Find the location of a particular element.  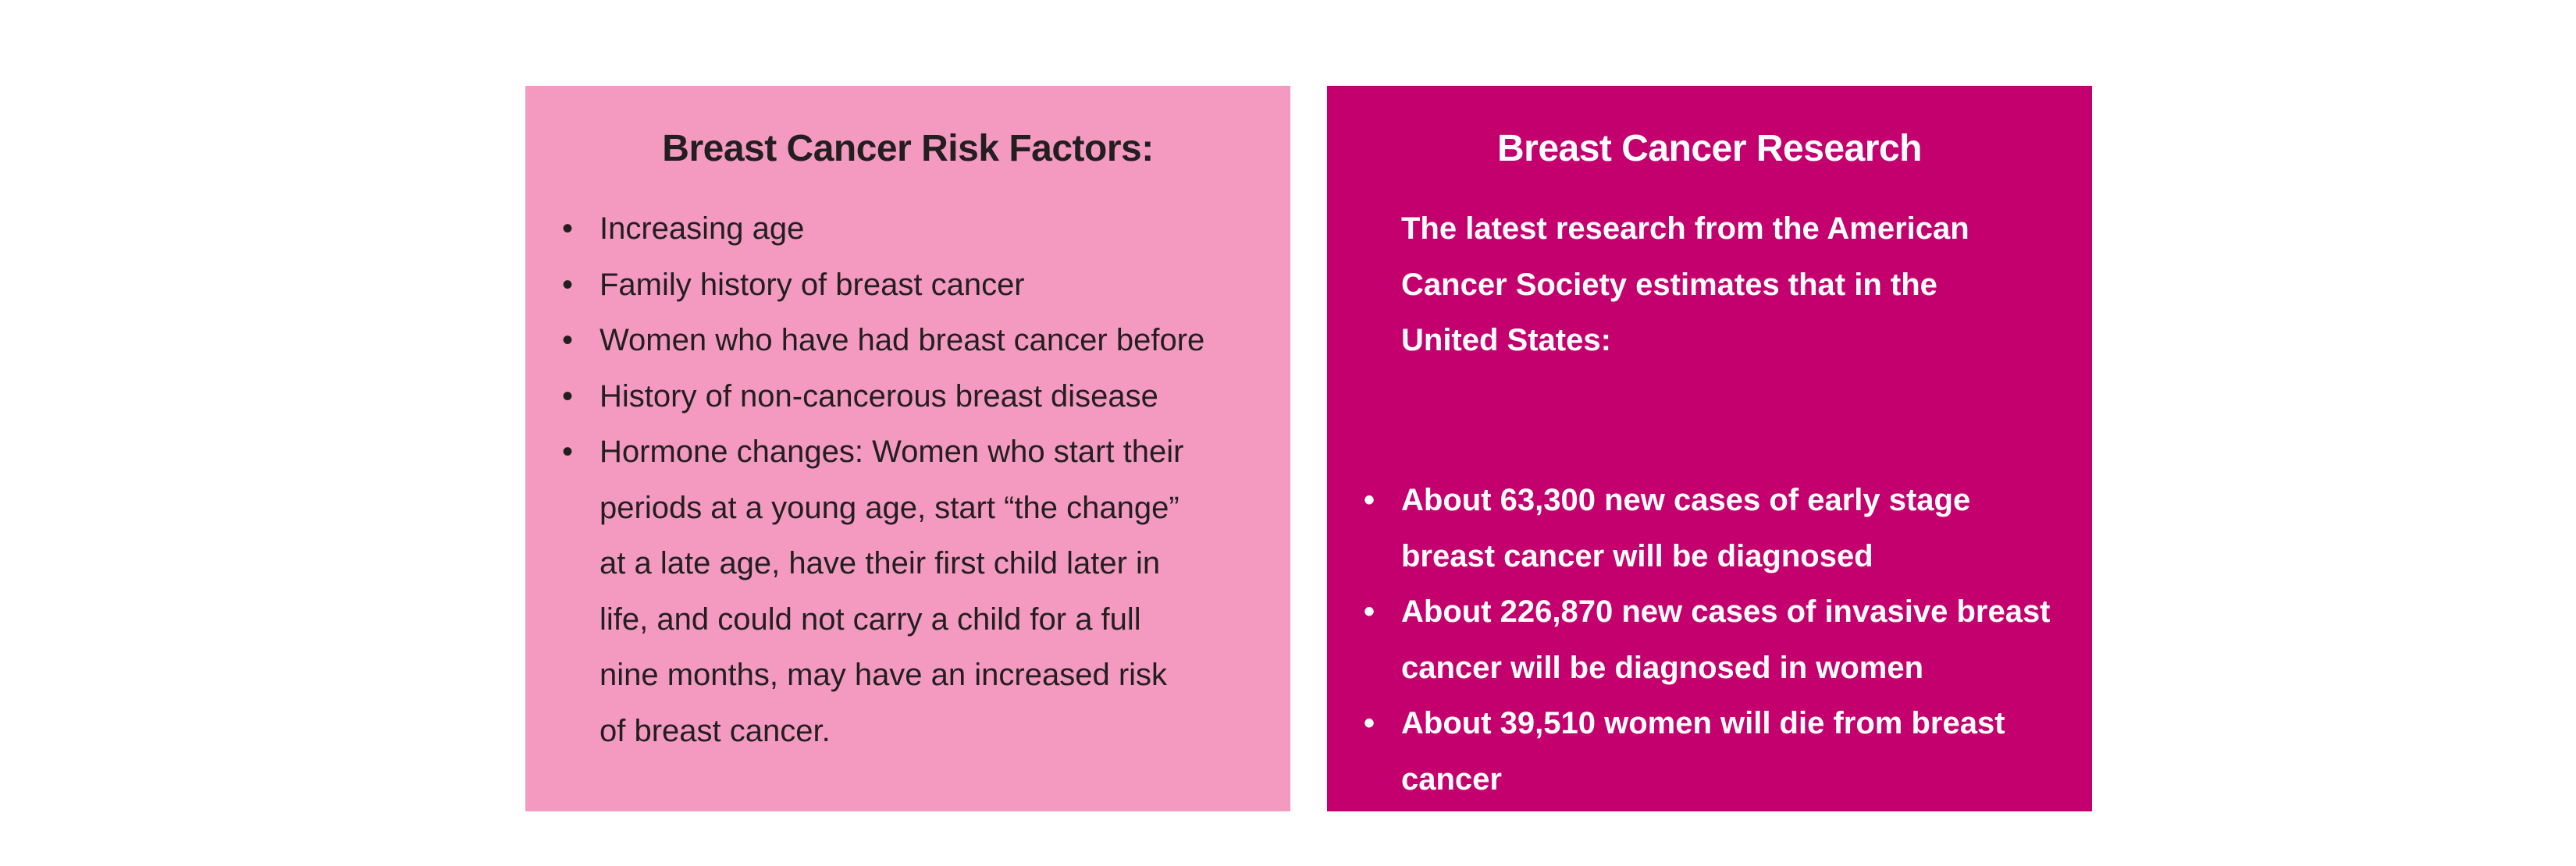

research-title: Breast Cancer Research is located at coordinates (1709, 148).